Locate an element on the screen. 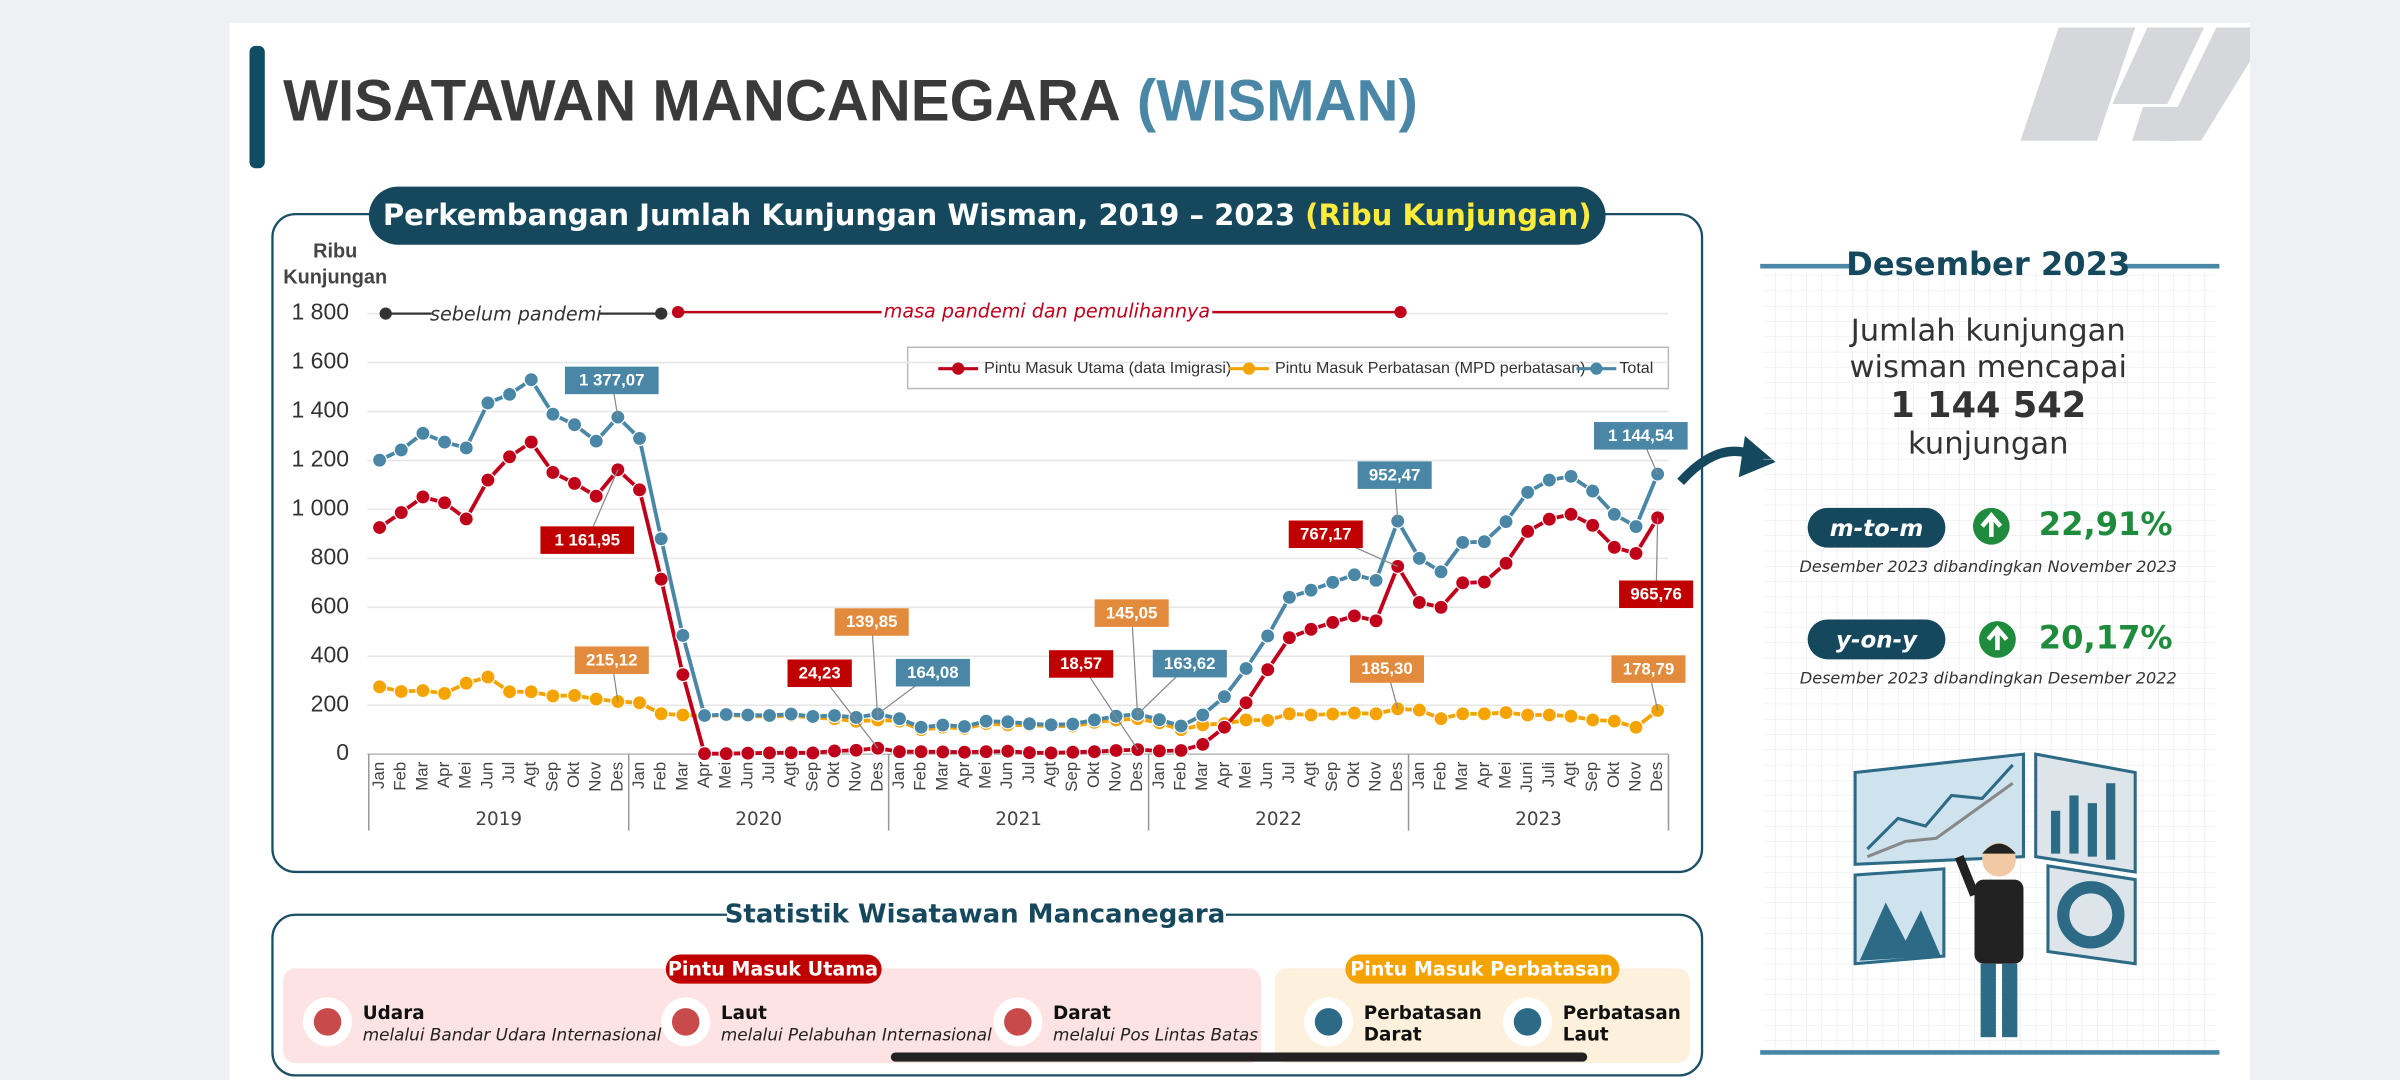 Image resolution: width=2400 pixels, height=1080 pixels. stats-title: Statistik Wisatawan Mancanegara is located at coordinates (975, 914).